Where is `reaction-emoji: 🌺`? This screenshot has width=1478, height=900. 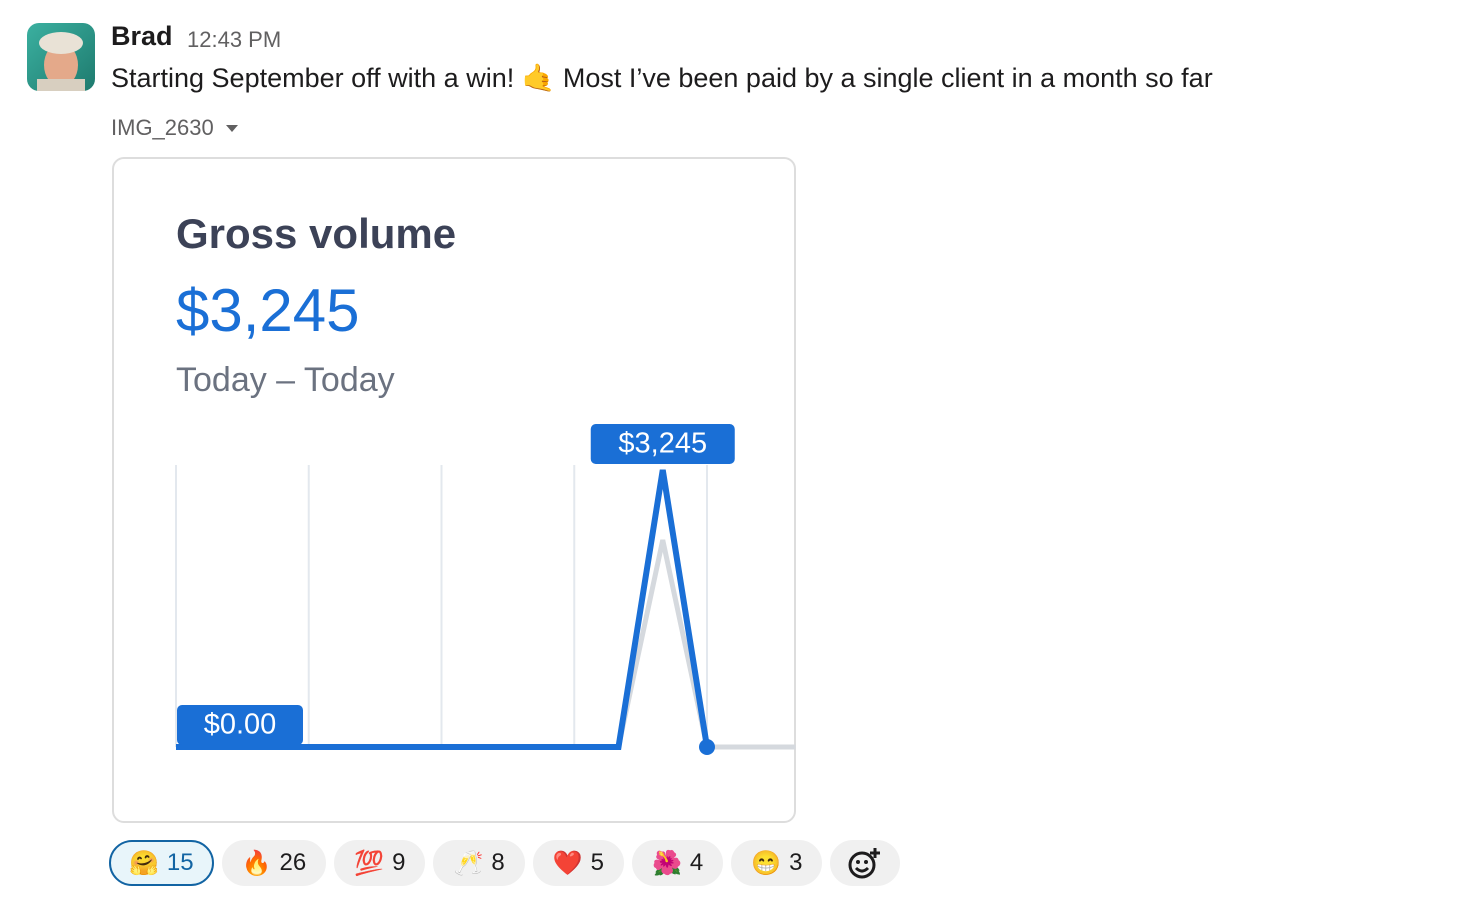 reaction-emoji: 🌺 is located at coordinates (666, 863).